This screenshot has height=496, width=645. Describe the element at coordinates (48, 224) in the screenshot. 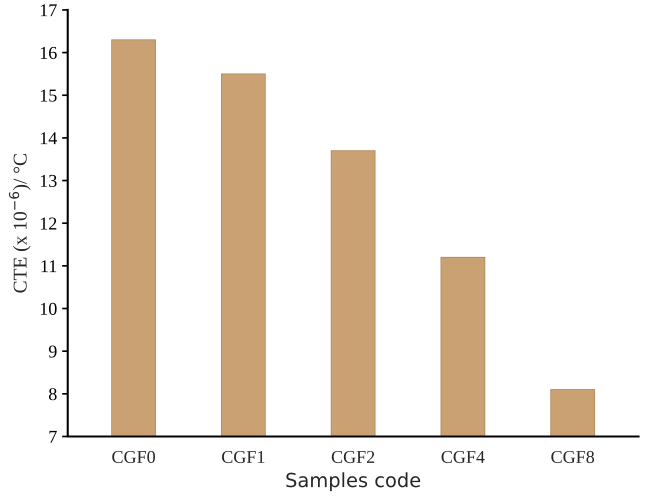

I see `y-tick-label: 12` at that location.